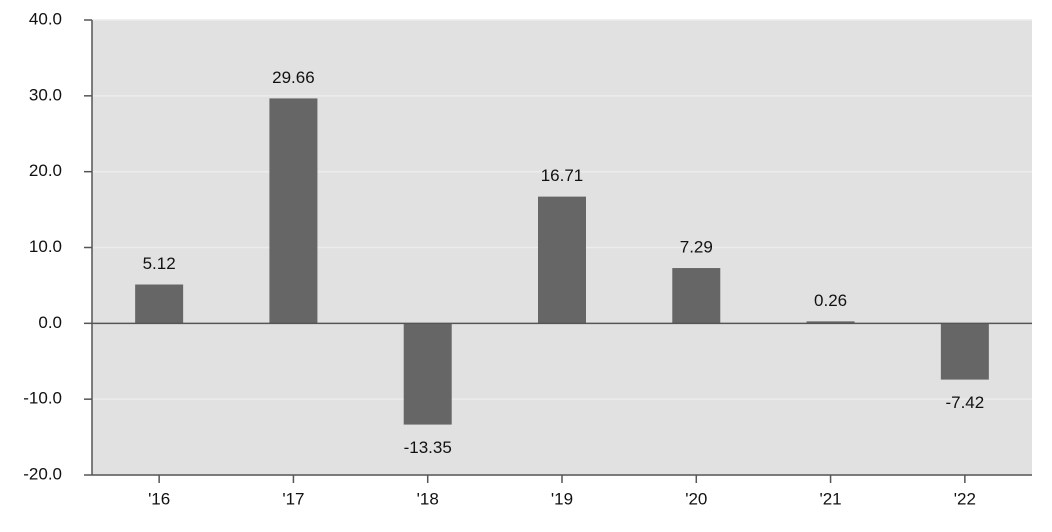 This screenshot has height=532, width=1052. What do you see at coordinates (50, 322) in the screenshot?
I see `y-tick-label: 0.0` at bounding box center [50, 322].